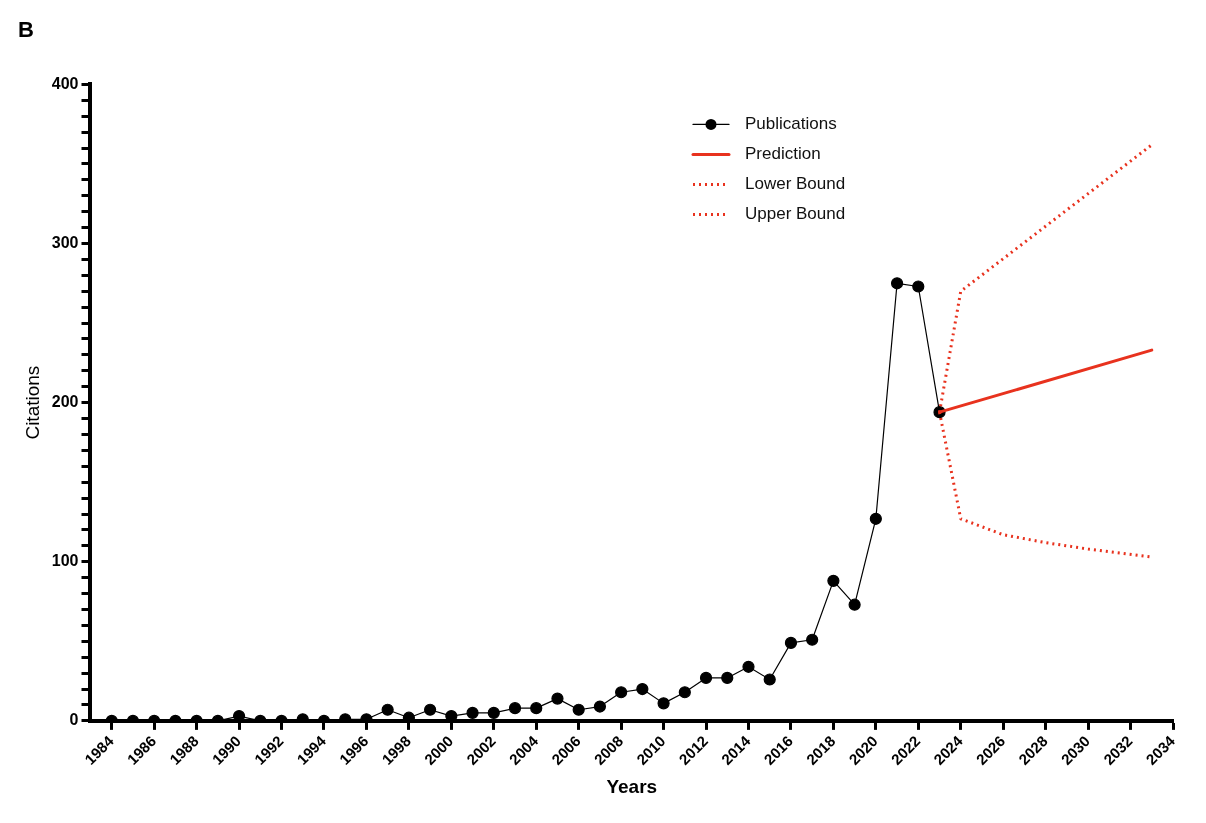  Describe the element at coordinates (65, 561) in the screenshot. I see `y-tick-label: 100` at that location.